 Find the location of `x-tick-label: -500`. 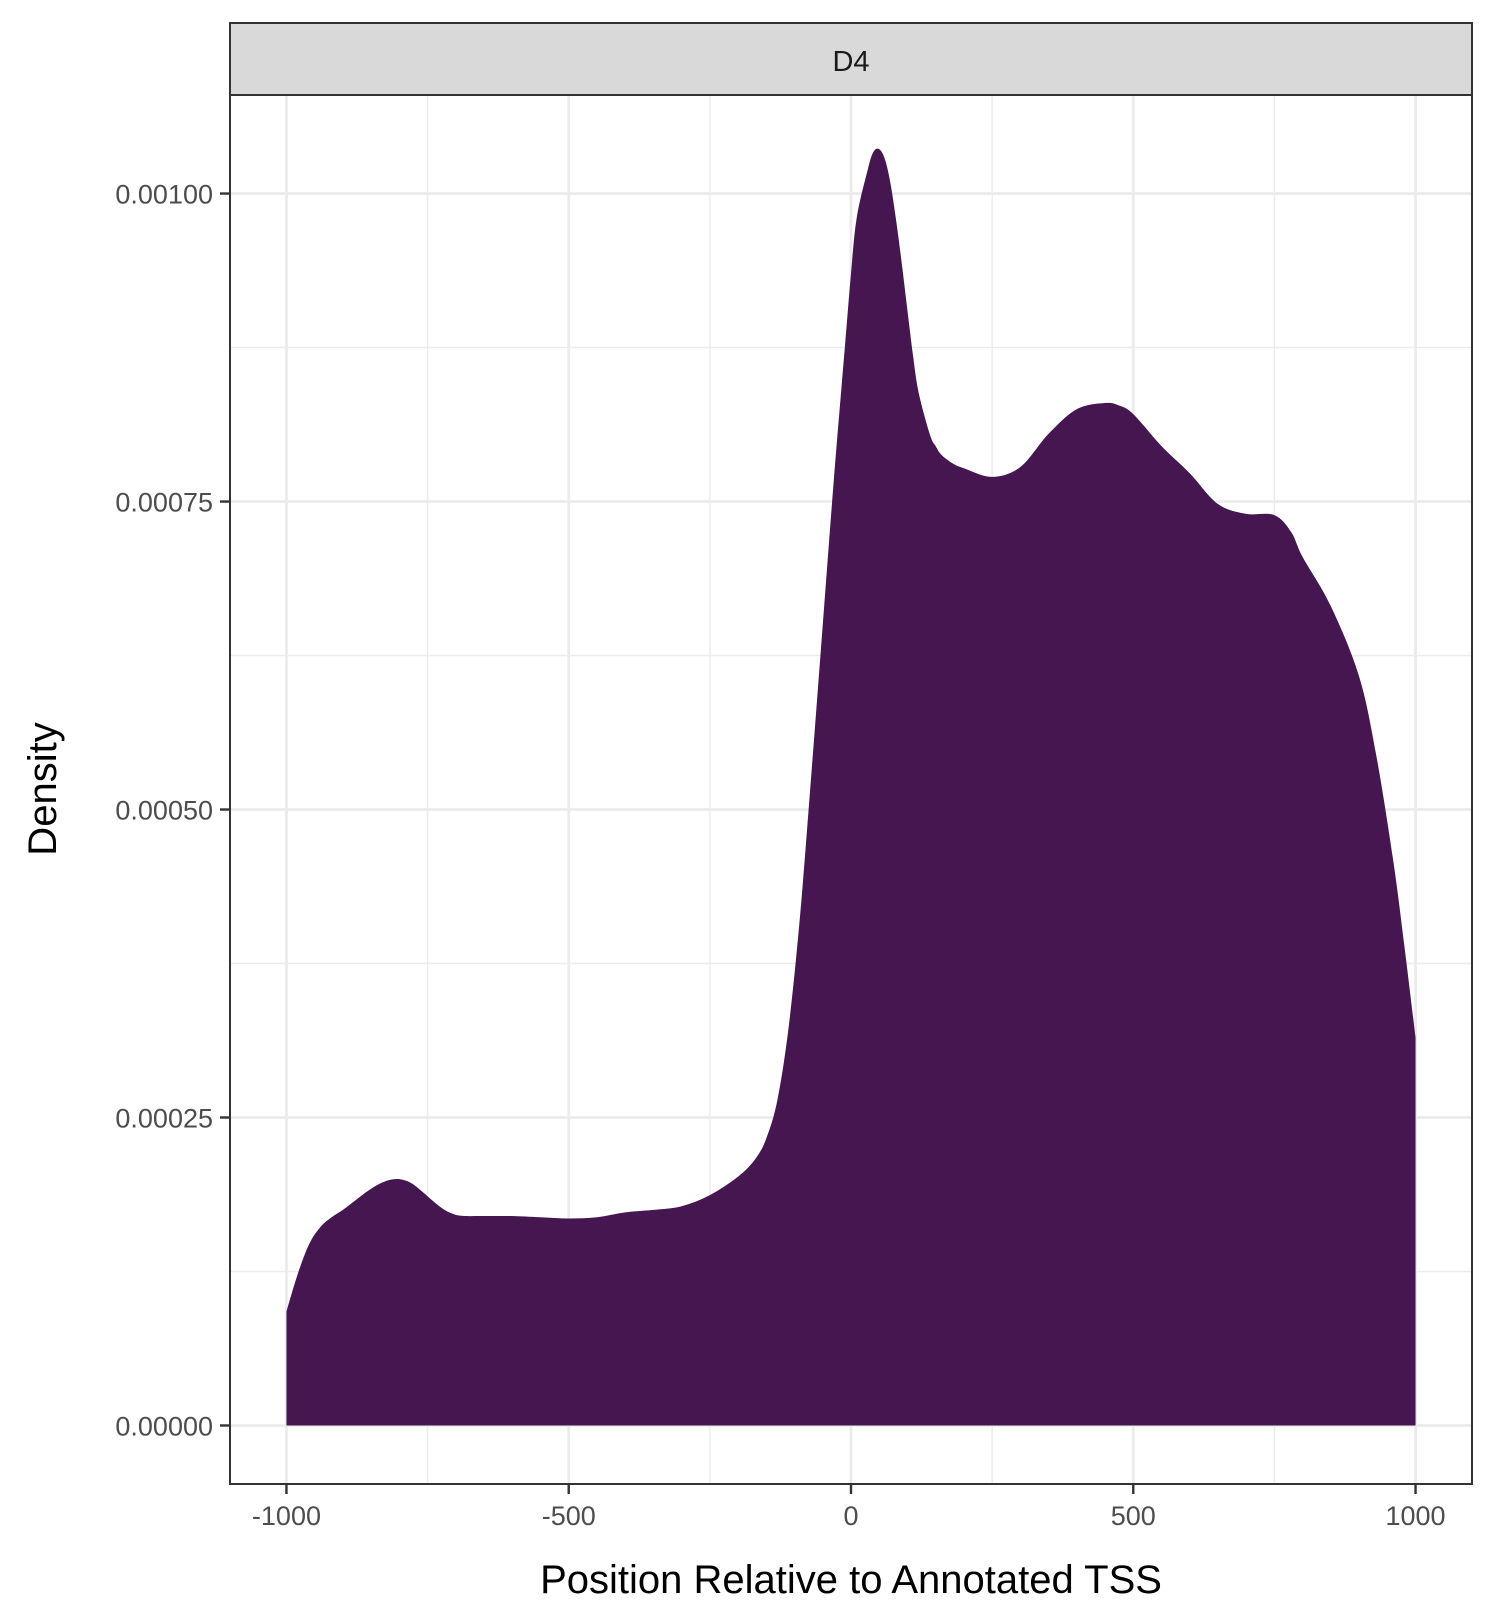

x-tick-label: -500 is located at coordinates (569, 1516).